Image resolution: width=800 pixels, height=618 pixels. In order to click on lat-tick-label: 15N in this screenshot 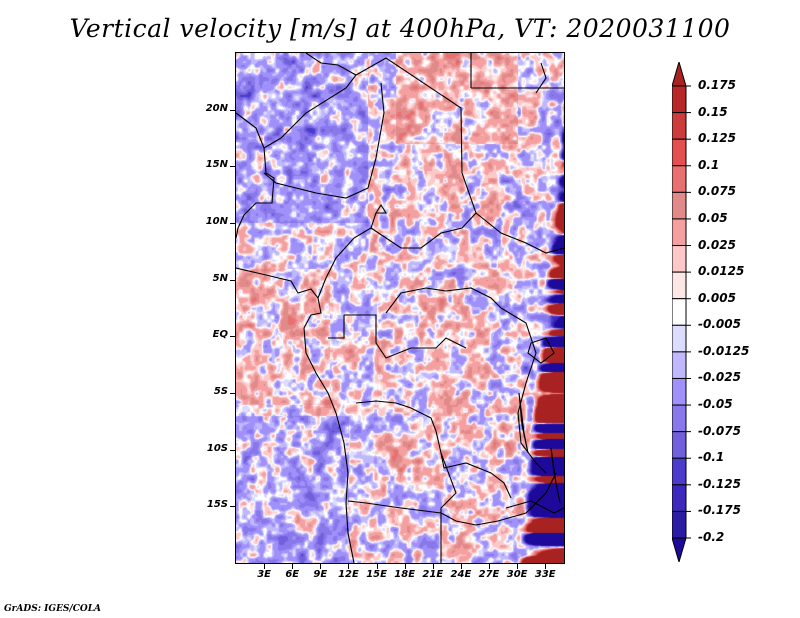, I will do `click(216, 165)`.